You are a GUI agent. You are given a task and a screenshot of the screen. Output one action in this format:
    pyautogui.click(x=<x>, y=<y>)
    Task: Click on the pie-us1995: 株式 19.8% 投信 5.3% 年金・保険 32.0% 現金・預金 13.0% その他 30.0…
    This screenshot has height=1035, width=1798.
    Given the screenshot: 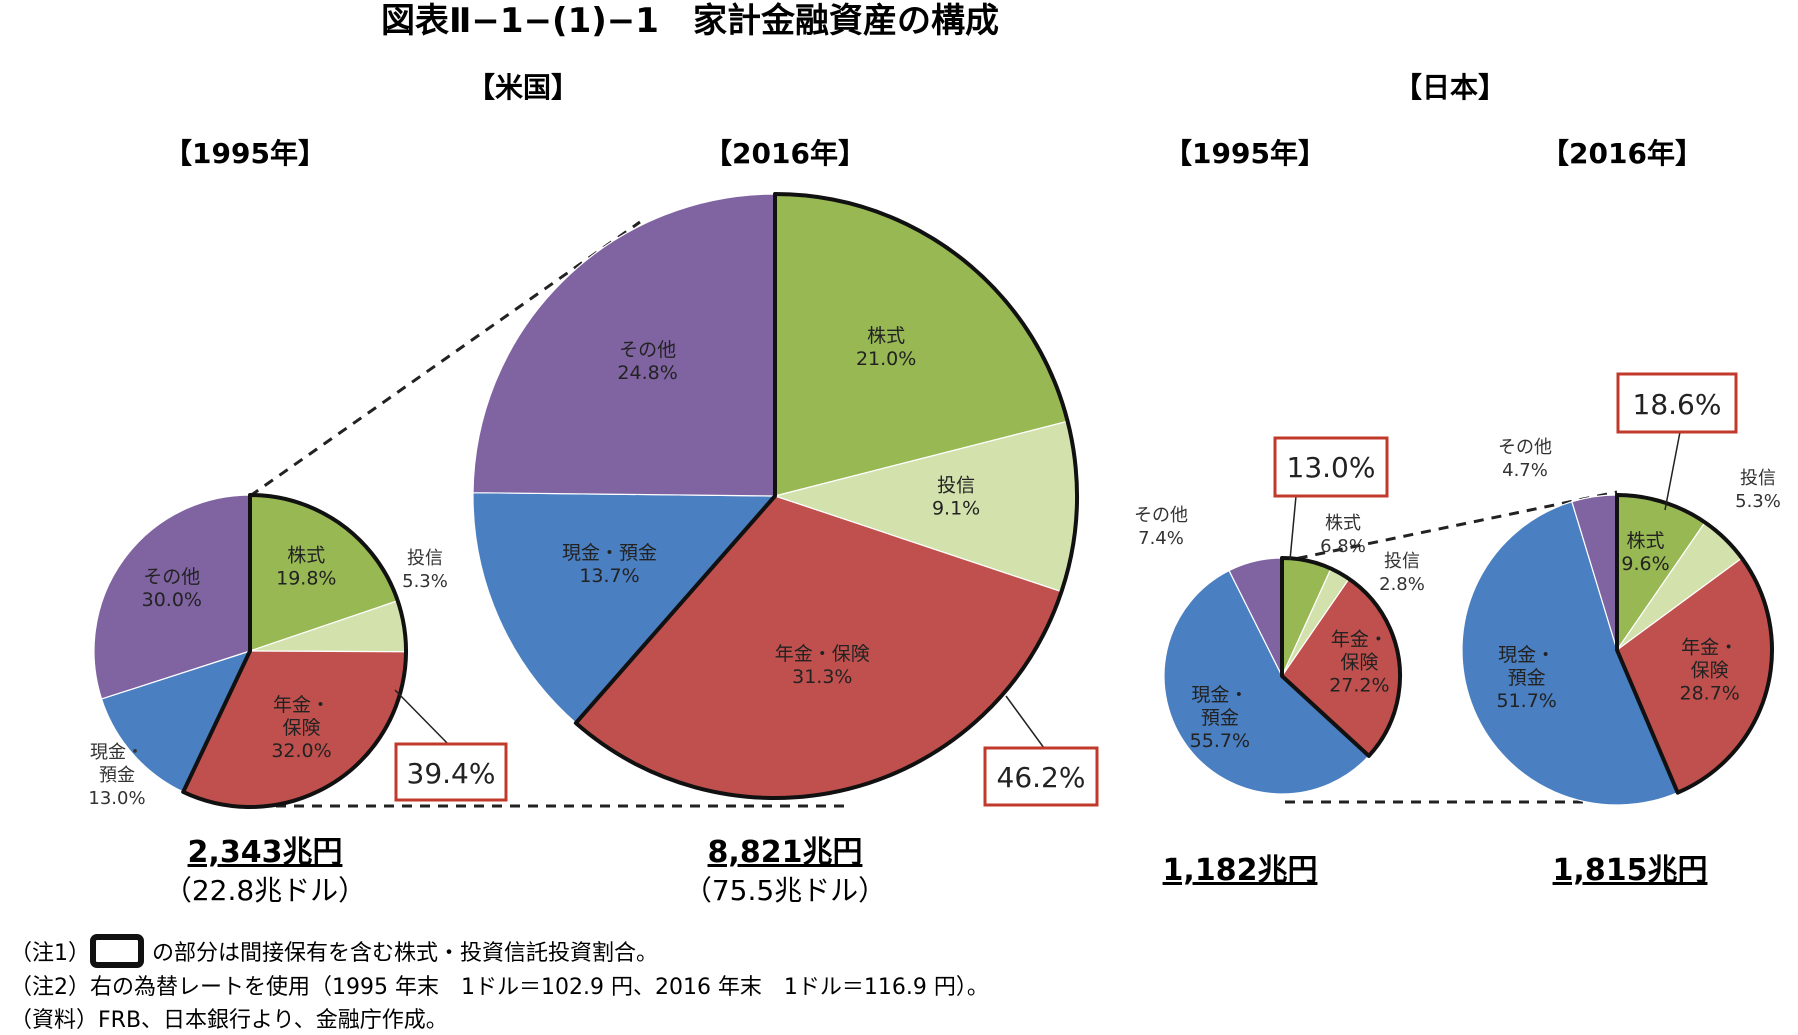 What is the action you would take?
    pyautogui.click(x=268, y=651)
    